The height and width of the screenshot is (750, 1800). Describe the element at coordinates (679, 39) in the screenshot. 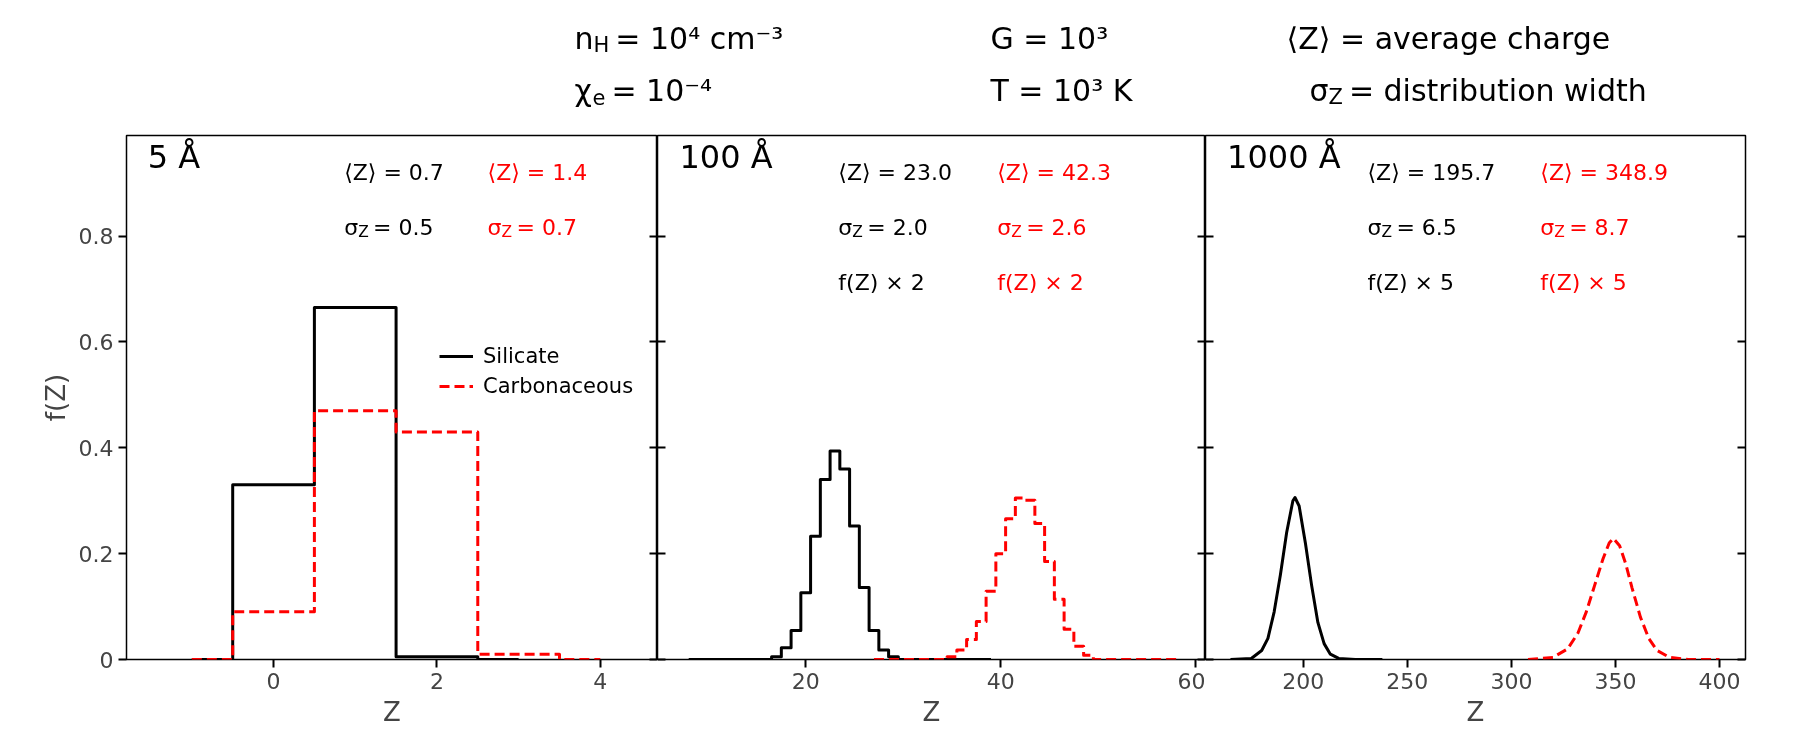

I see `text: nH = 10⁴ cm⁻³` at that location.